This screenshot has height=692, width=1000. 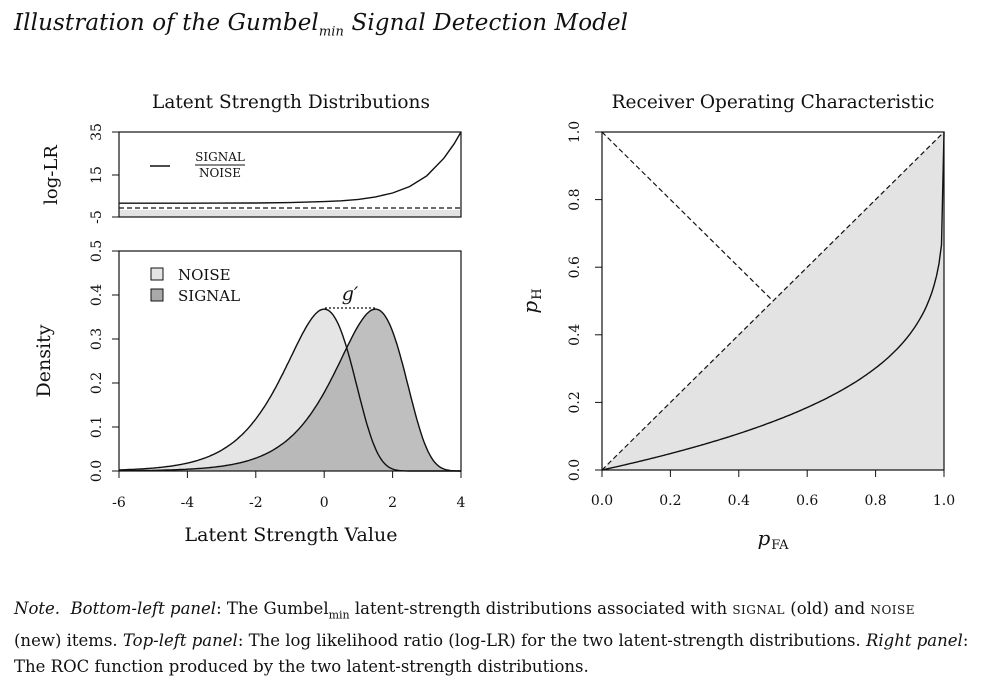 What do you see at coordinates (97, 175) in the screenshot?
I see `loglr-tick-label: 15` at bounding box center [97, 175].